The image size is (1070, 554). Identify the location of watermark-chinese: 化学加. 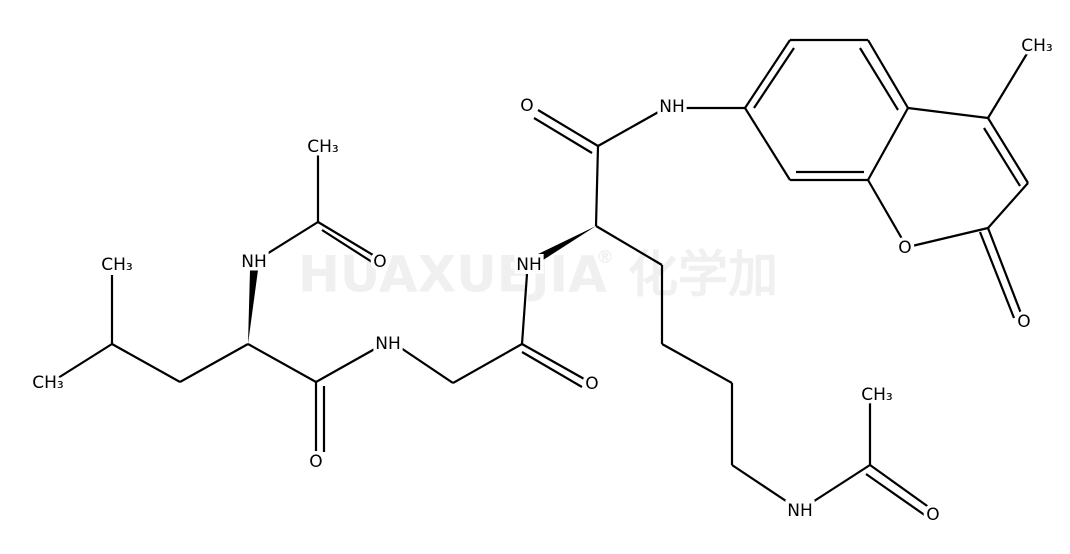
(703, 275).